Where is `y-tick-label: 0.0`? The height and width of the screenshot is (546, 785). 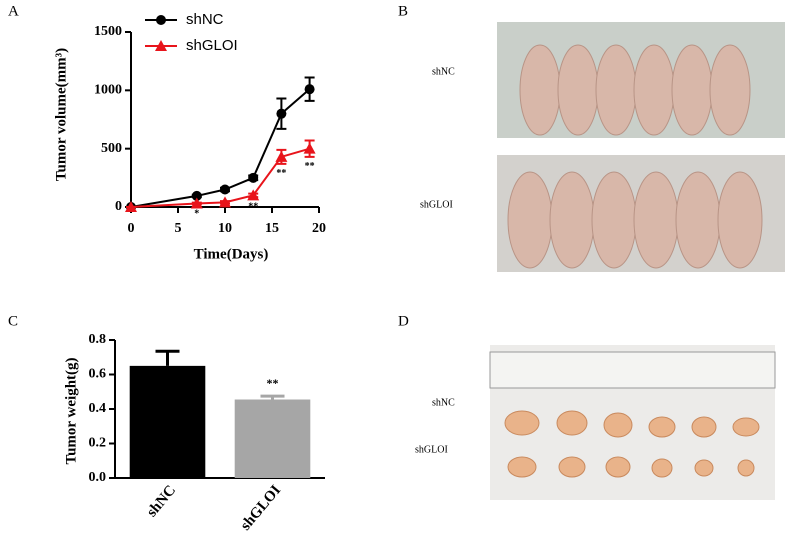
y-tick-label: 0.0 is located at coordinates (98, 477).